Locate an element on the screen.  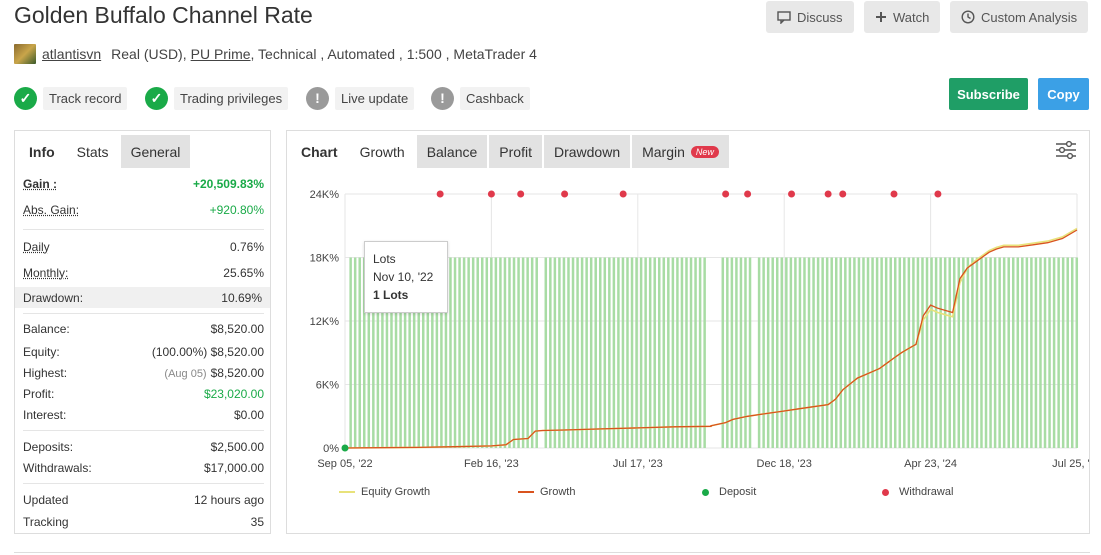
legend-growth: Growth is located at coordinates (546, 492).